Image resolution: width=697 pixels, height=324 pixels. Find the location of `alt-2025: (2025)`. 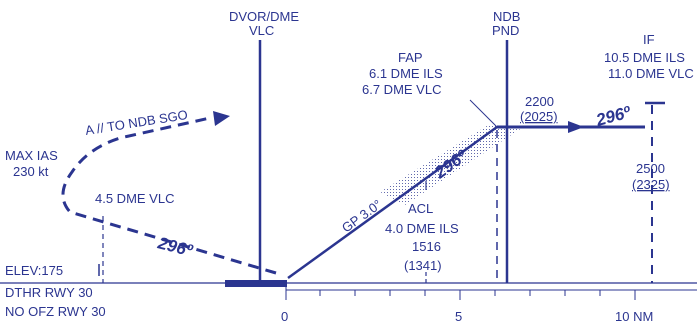

alt-2025: (2025) is located at coordinates (539, 116).